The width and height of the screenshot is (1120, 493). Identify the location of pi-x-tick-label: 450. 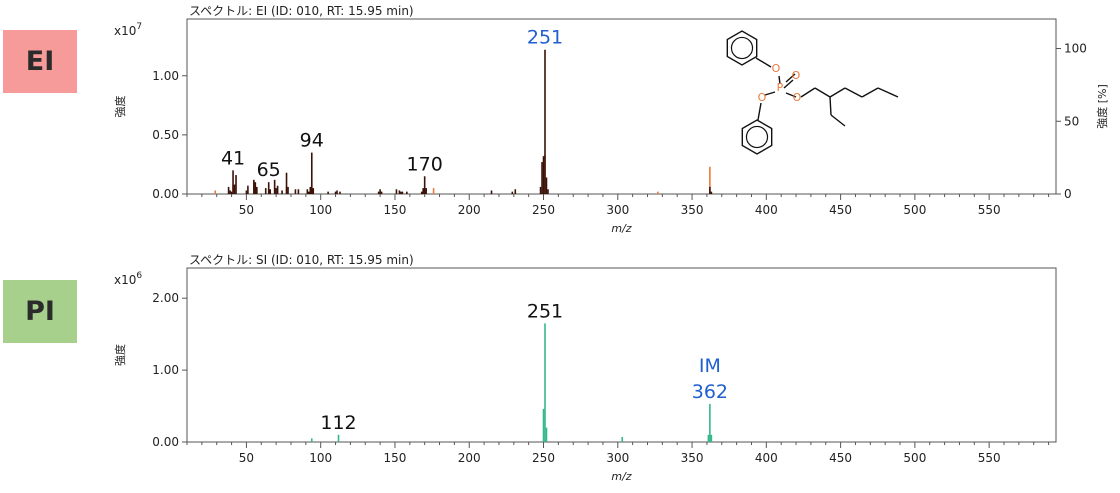
(840, 458).